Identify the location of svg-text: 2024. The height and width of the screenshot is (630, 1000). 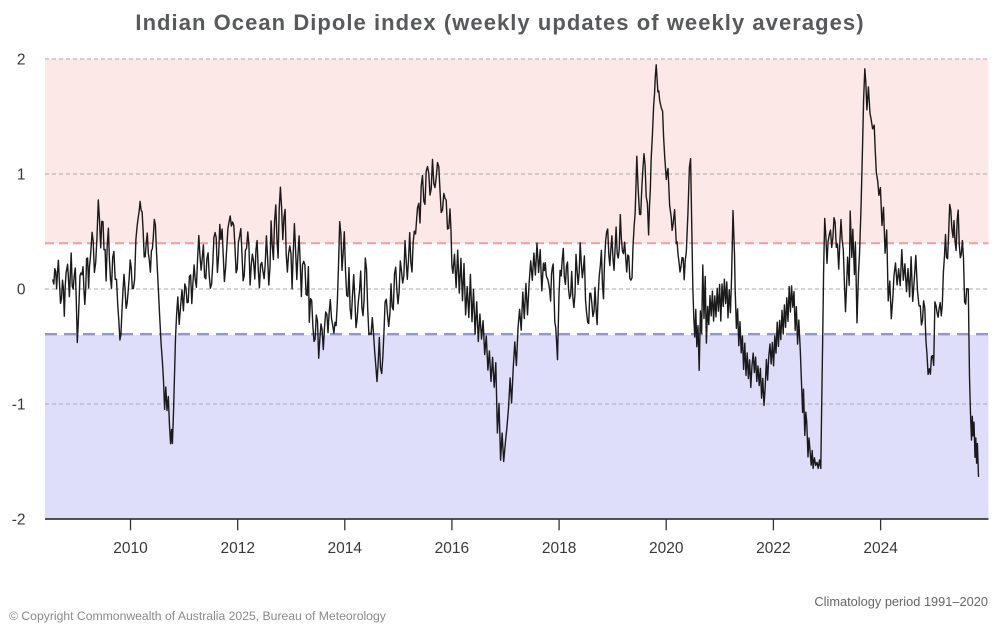
(880, 548).